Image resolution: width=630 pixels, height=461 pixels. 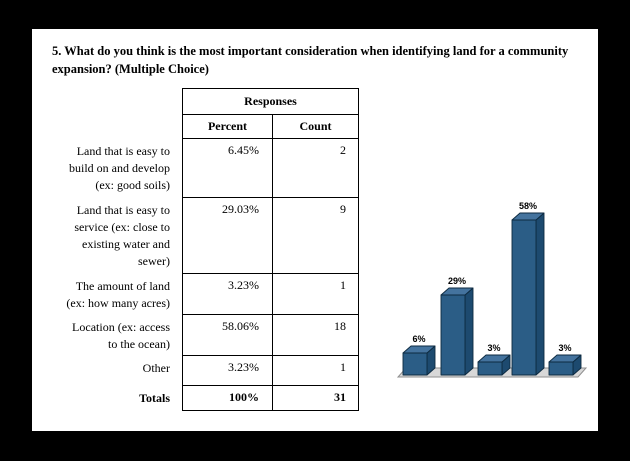 What do you see at coordinates (154, 398) in the screenshot?
I see `totals-label: Totals` at bounding box center [154, 398].